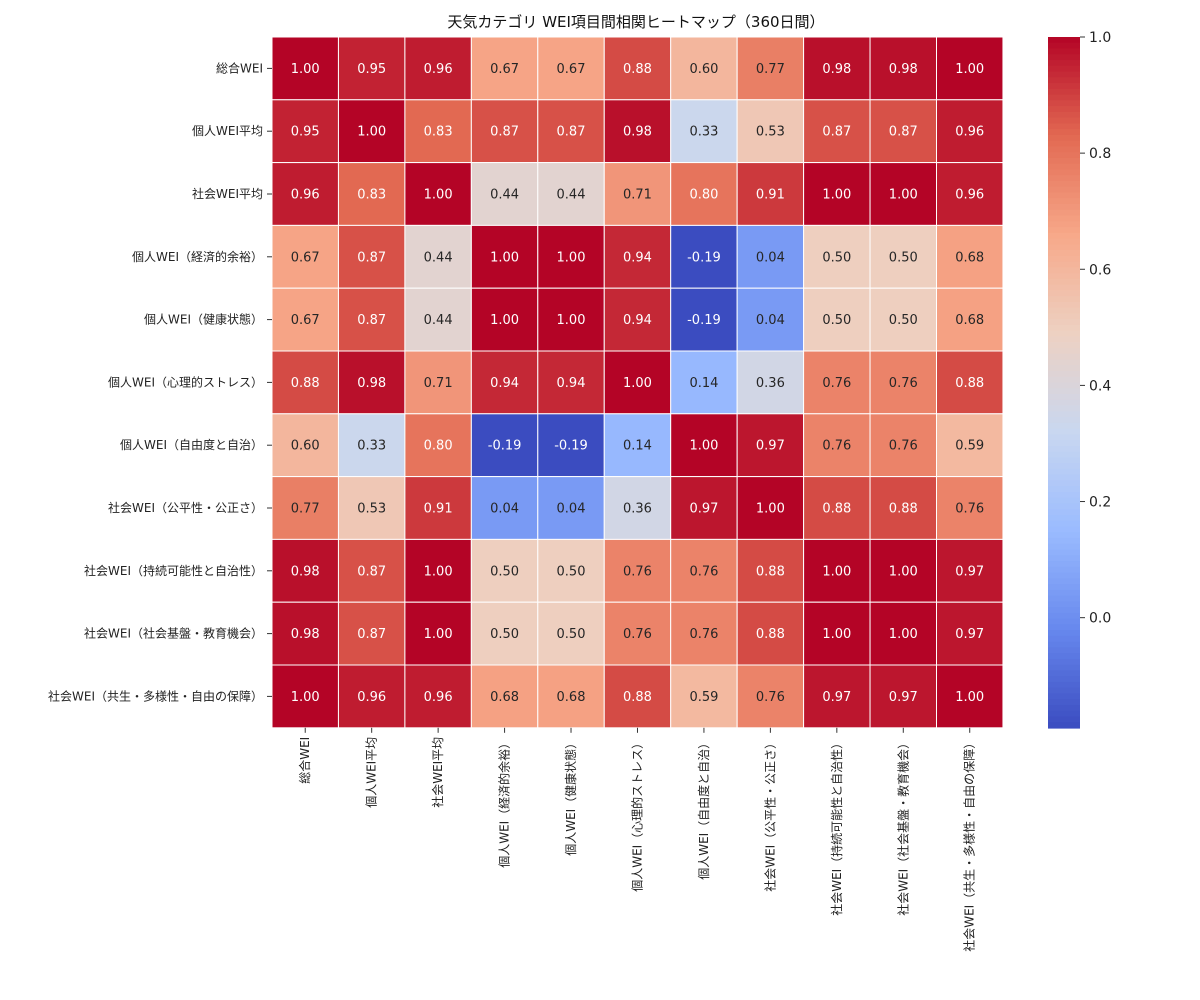 The height and width of the screenshot is (1000, 1200). I want to click on cell-value-label: 0.94, so click(637, 320).